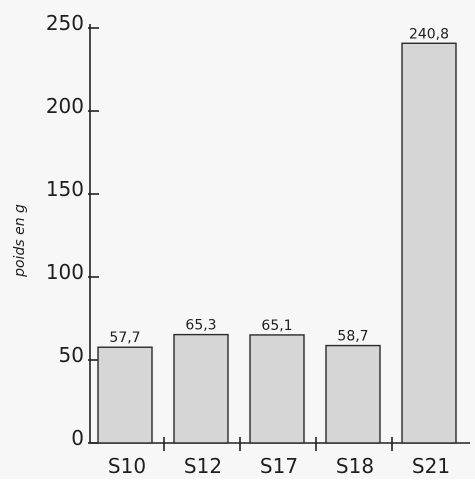 This screenshot has height=484, width=475. Describe the element at coordinates (276, 326) in the screenshot. I see `data-label: 65,1` at that location.